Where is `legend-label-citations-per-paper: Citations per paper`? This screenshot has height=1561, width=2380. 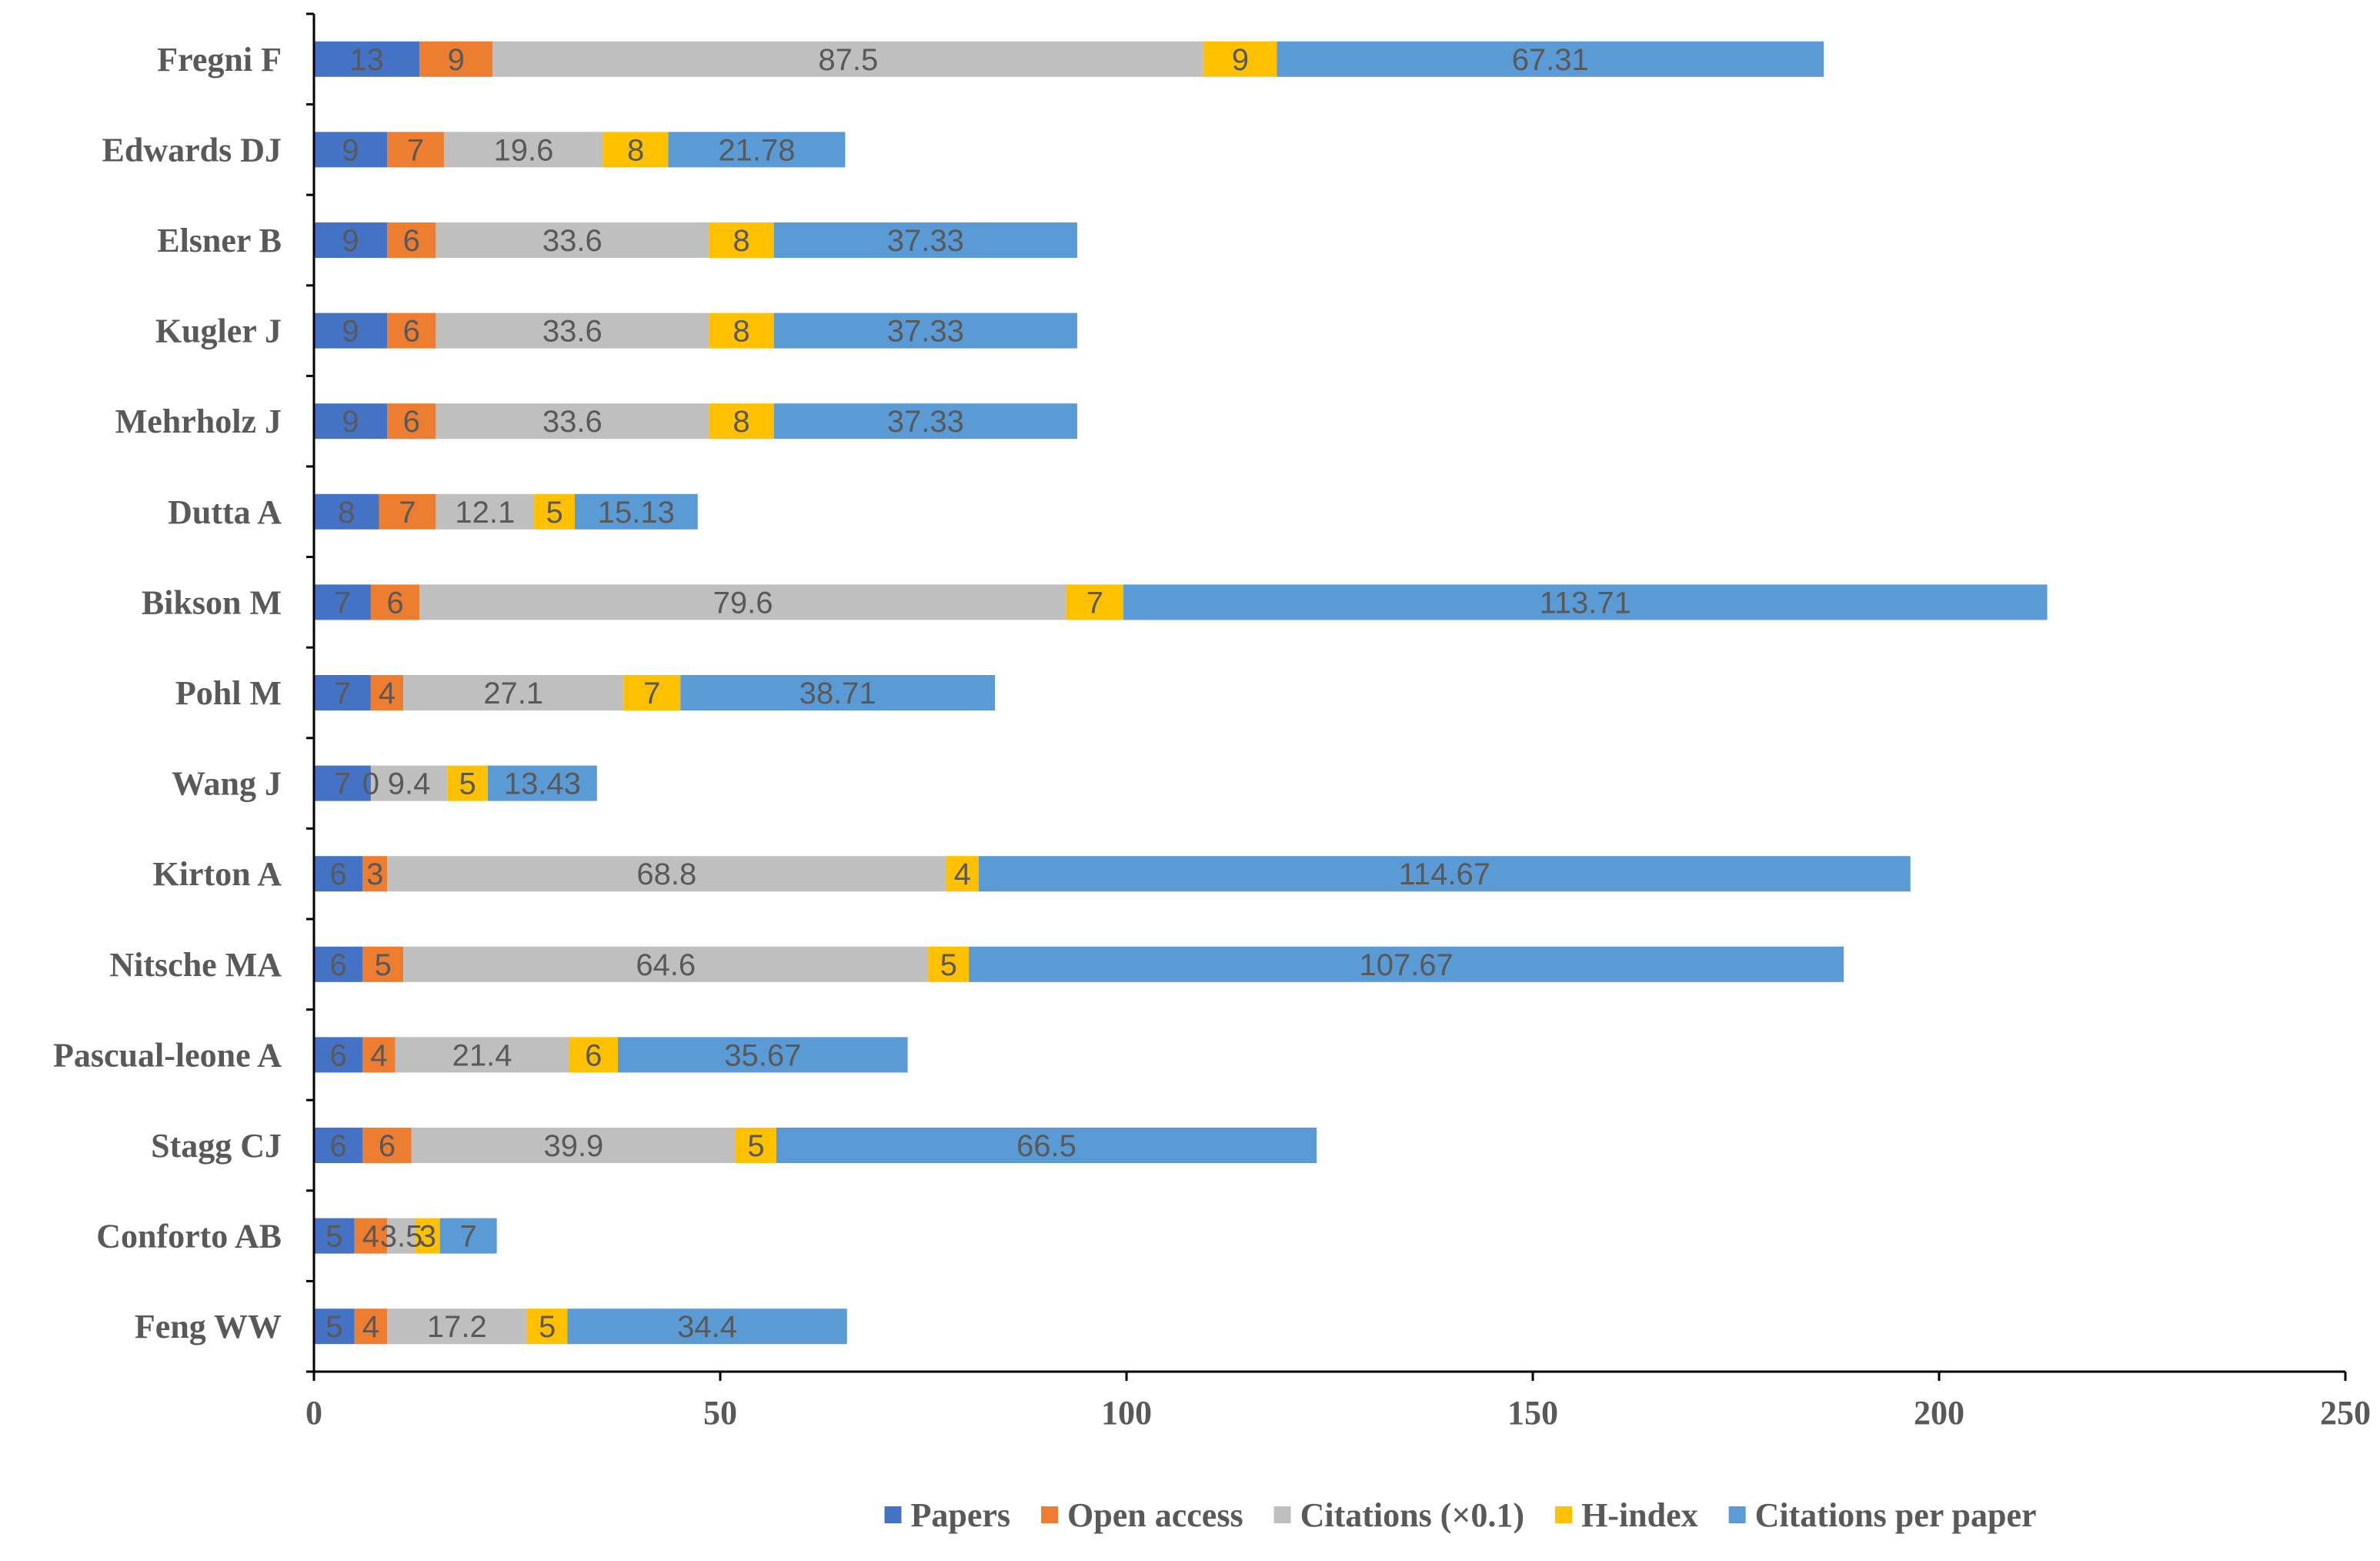 legend-label-citations-per-paper: Citations per paper is located at coordinates (1896, 1515).